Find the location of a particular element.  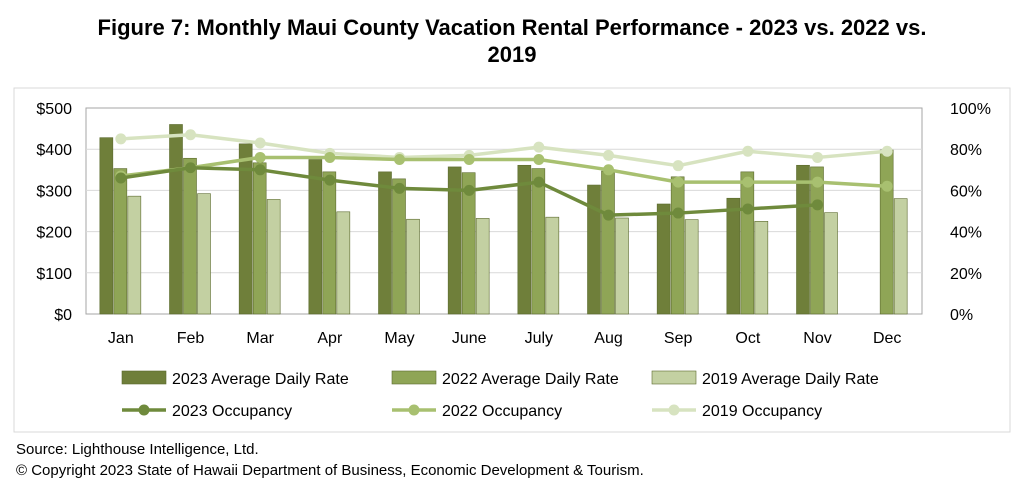

y-left-tick-label: $200 is located at coordinates (54, 233).